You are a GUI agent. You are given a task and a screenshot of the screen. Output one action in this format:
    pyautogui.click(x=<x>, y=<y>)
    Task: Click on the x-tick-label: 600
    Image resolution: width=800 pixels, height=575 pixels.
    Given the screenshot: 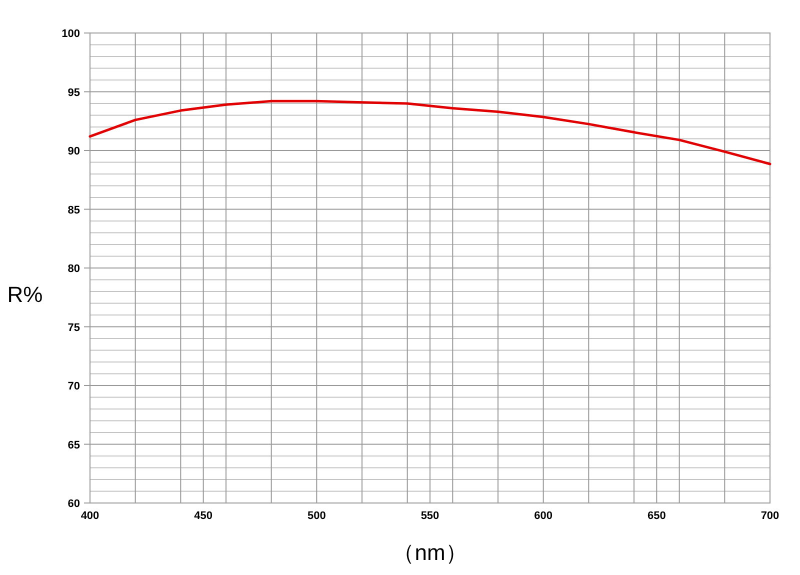 What is the action you would take?
    pyautogui.click(x=543, y=516)
    